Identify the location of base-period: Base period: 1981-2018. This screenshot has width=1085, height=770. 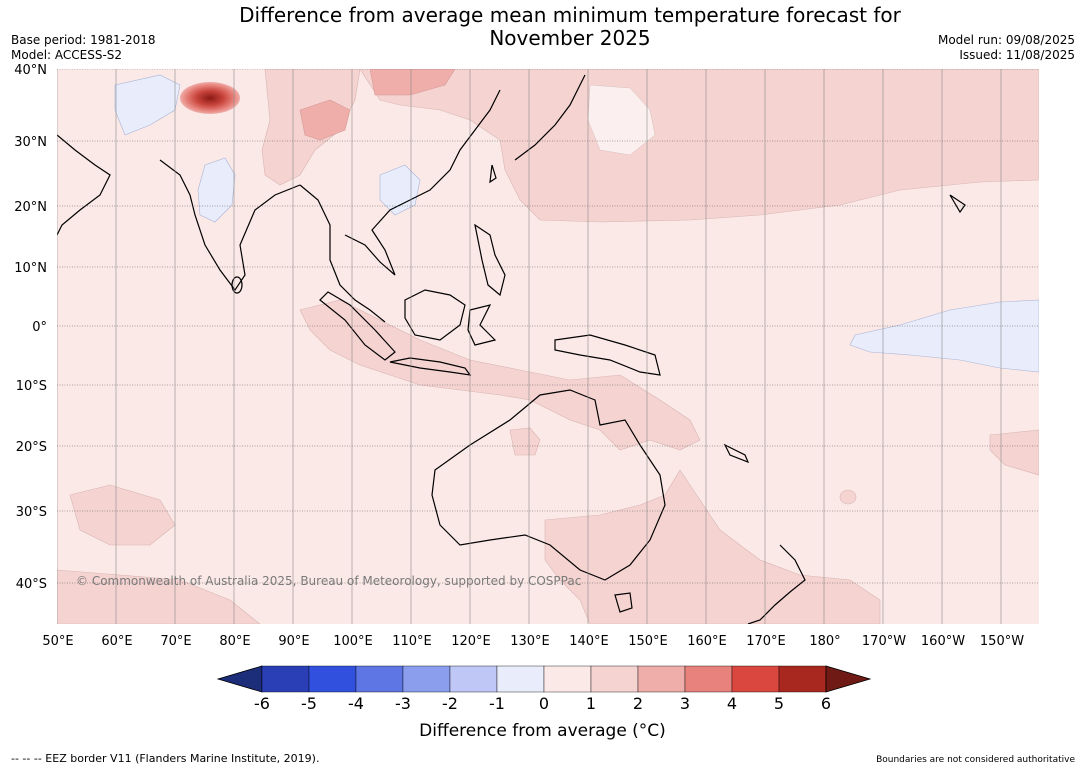
(83, 40).